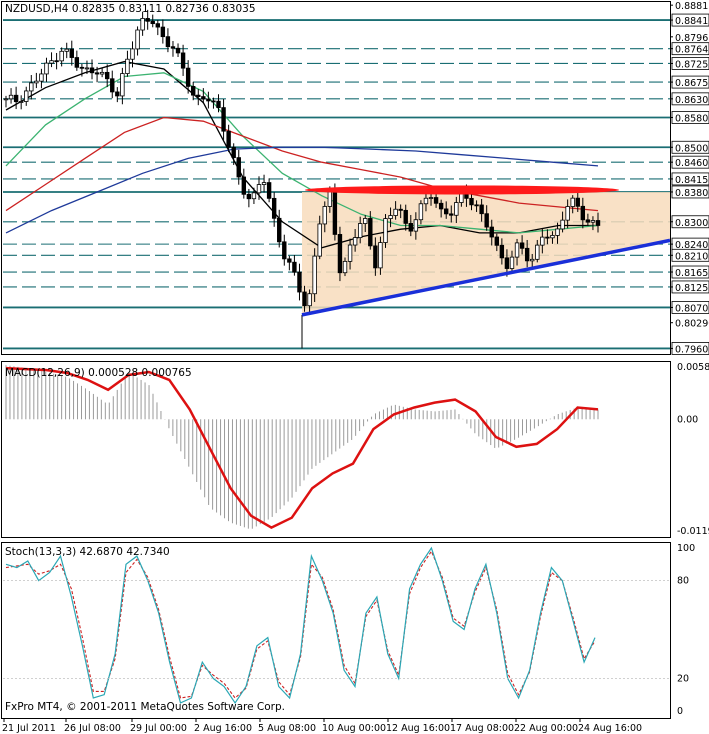 Image resolution: width=709 pixels, height=734 pixels. What do you see at coordinates (92, 728) in the screenshot?
I see `time-label: 26 Jul 08:00` at bounding box center [92, 728].